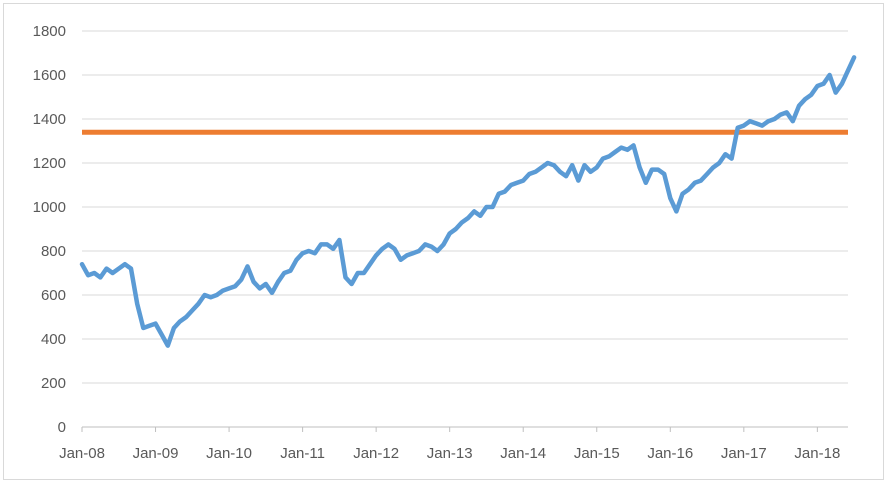  Describe the element at coordinates (302, 453) in the screenshot. I see `x-tick-label: Jan-11` at that location.